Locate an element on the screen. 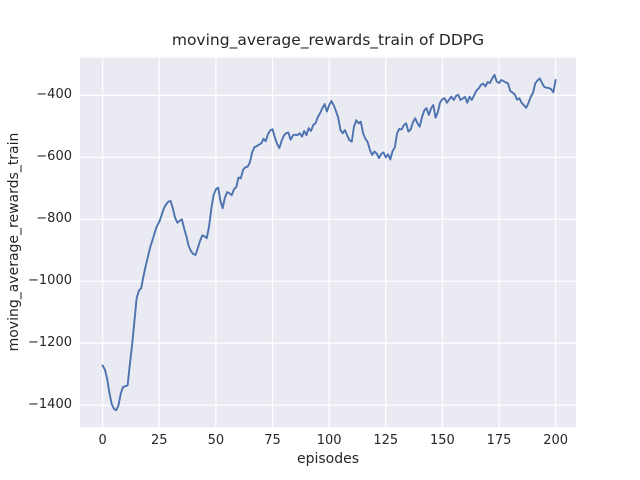  y-tick-label: −600 is located at coordinates (54, 157).